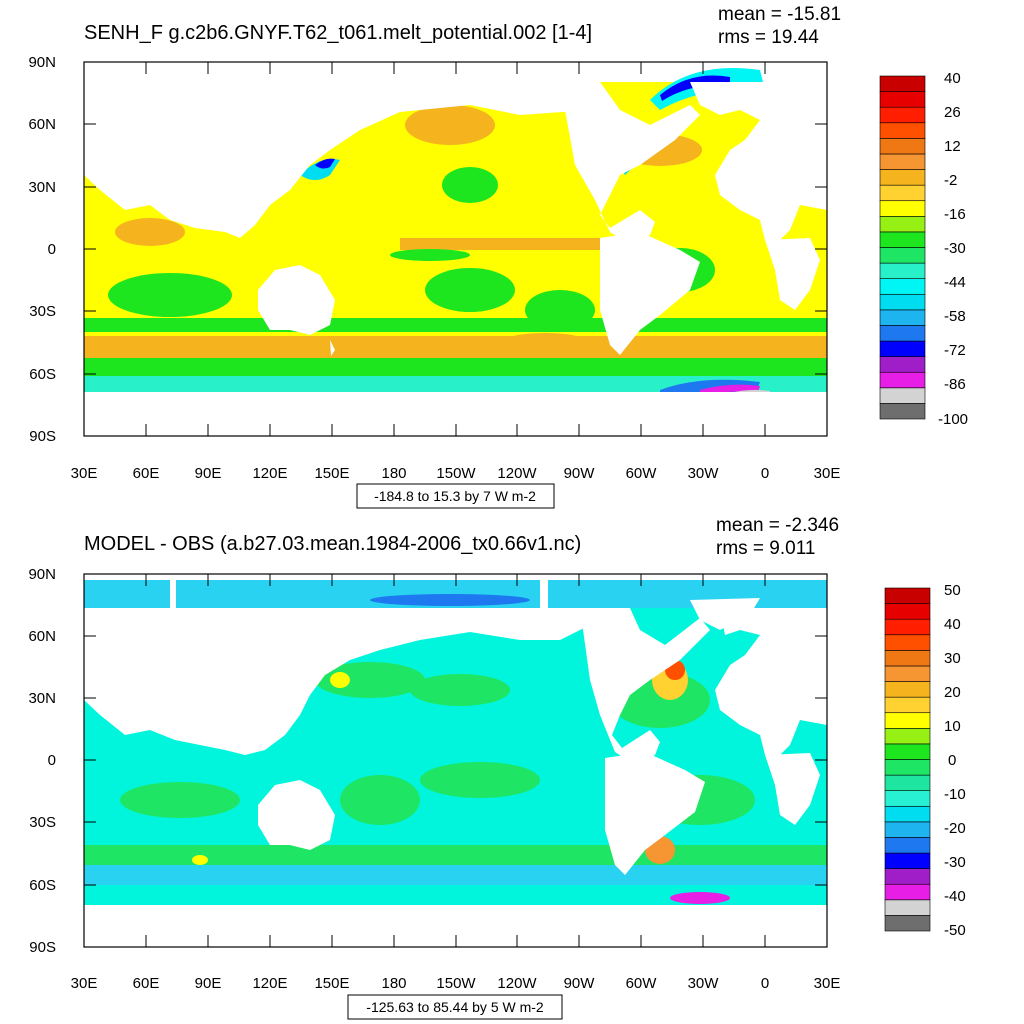 The image size is (1024, 1024). I want to click on colorbar-label: 0, so click(952, 760).